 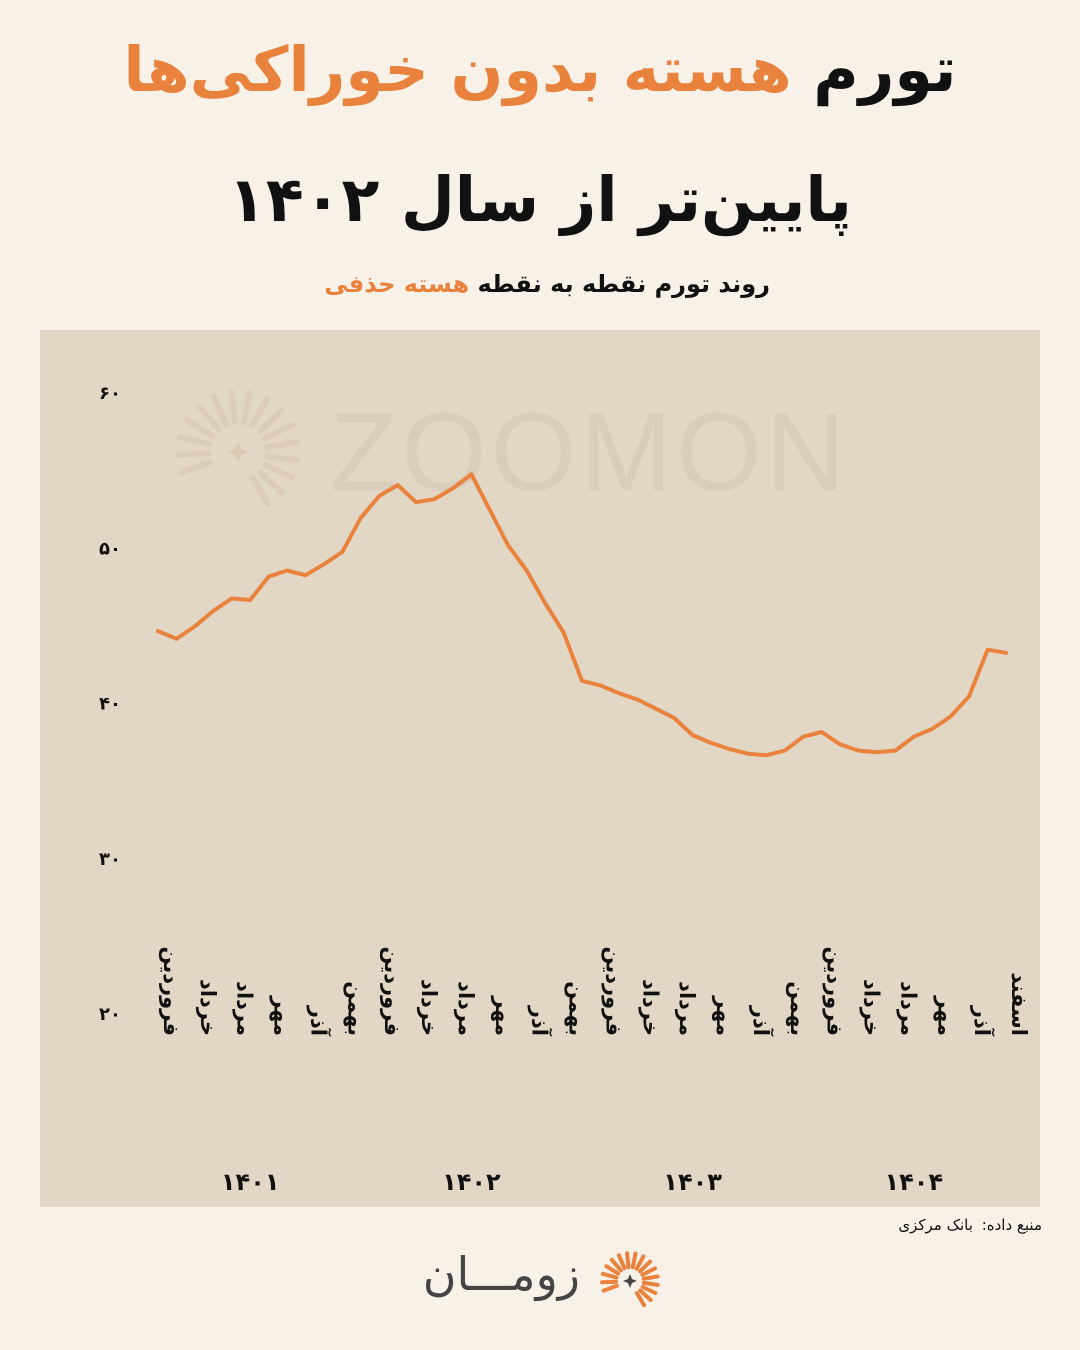 What do you see at coordinates (397, 284) in the screenshot?
I see `subtitle-accent: هسته حذفی` at bounding box center [397, 284].